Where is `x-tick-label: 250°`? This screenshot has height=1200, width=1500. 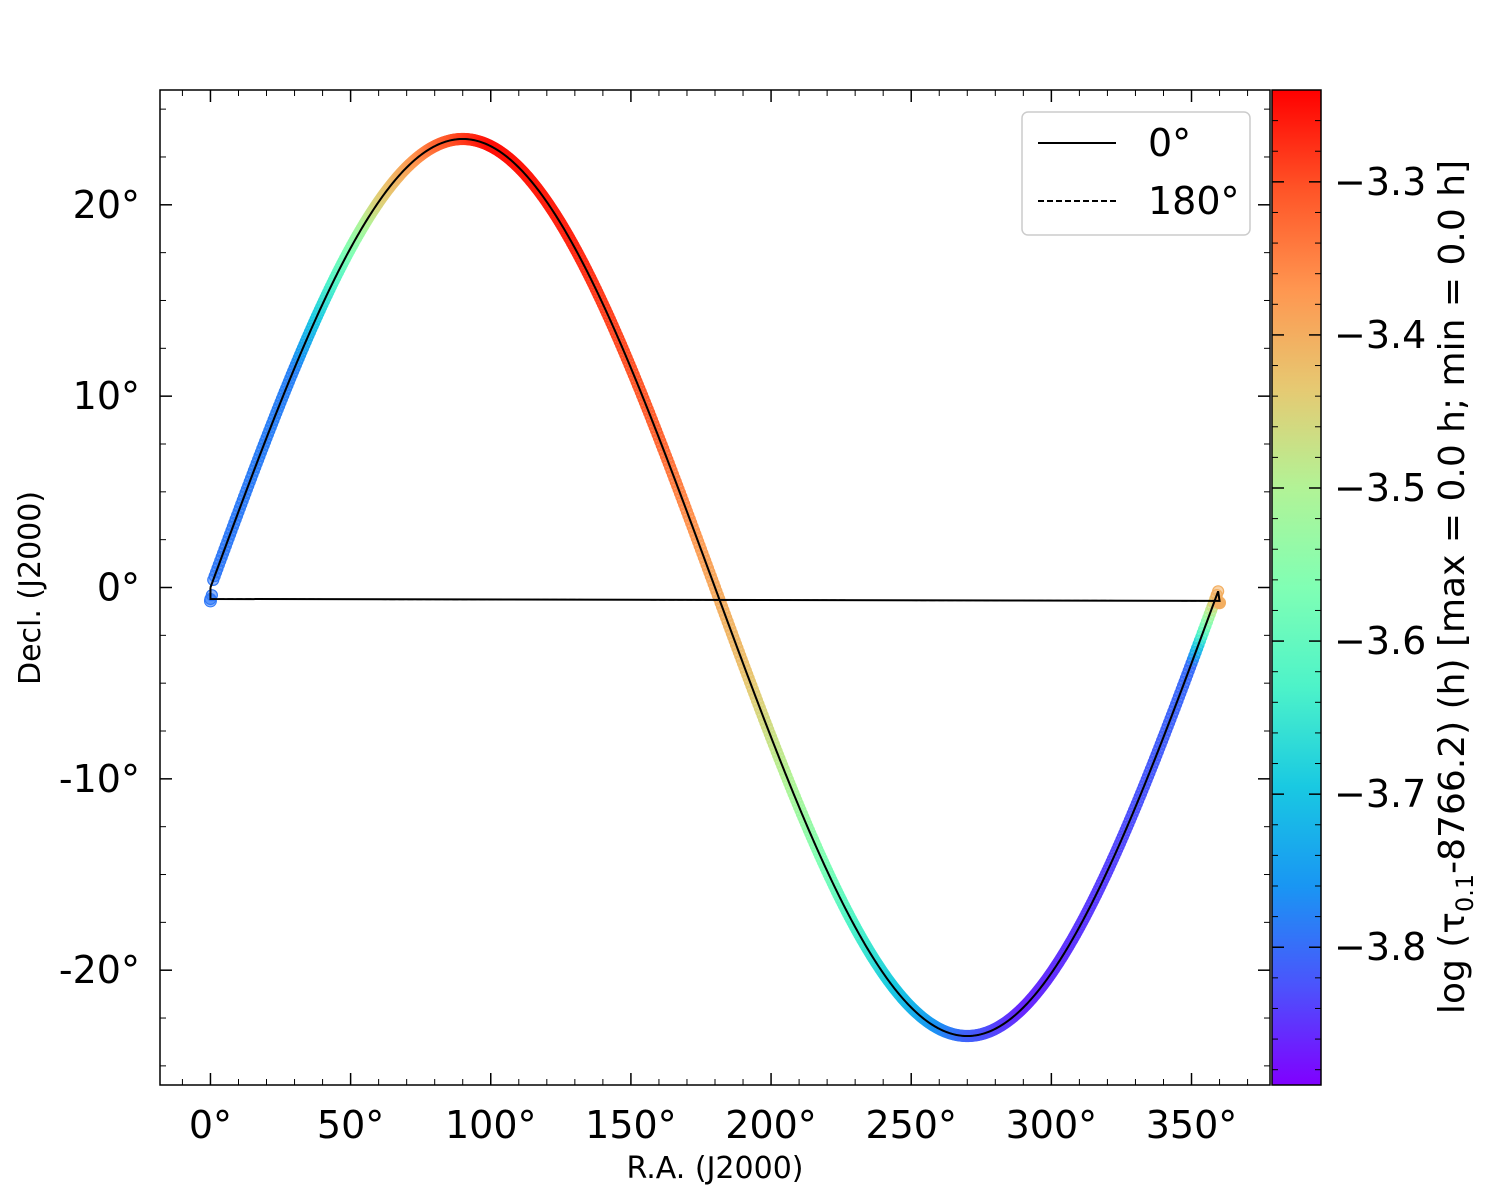
x-tick-label: 250° is located at coordinates (911, 1125).